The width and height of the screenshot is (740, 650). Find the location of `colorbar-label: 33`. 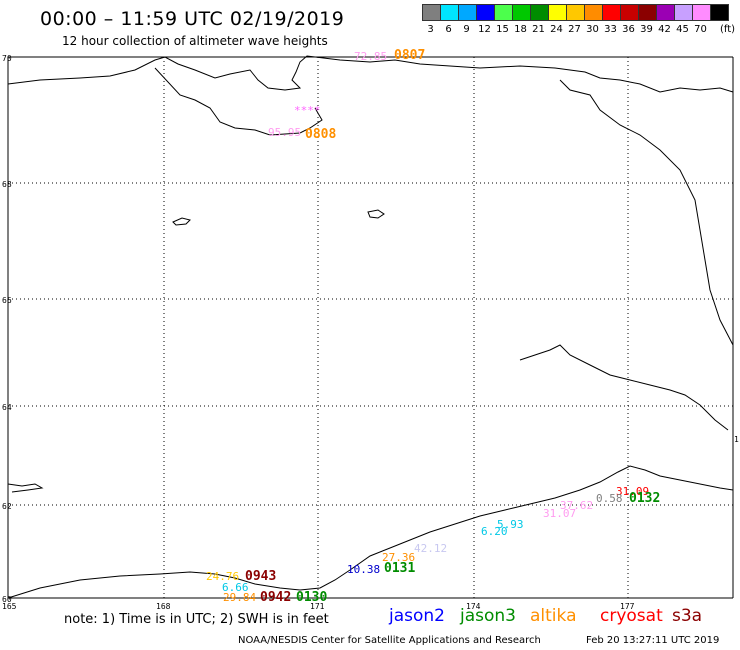

colorbar-label: 33 is located at coordinates (610, 29).